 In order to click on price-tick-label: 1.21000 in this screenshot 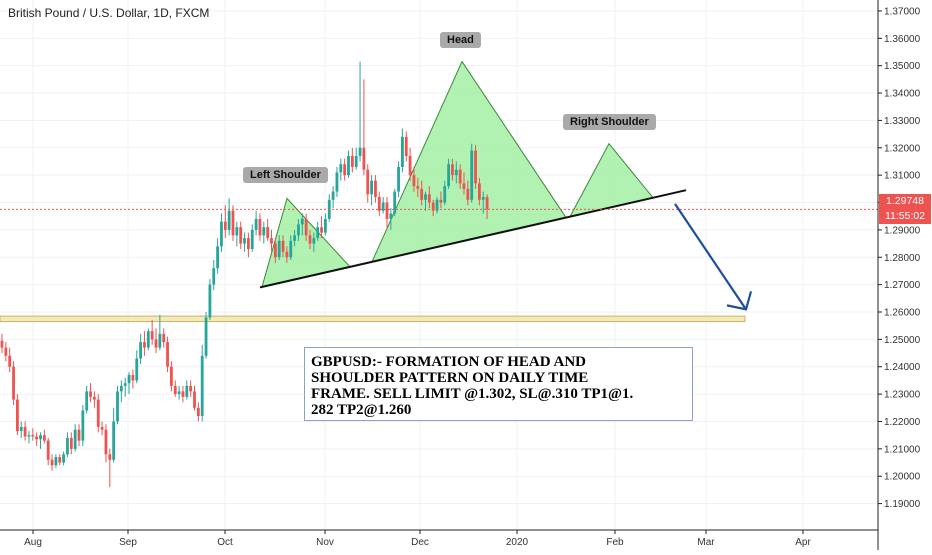, I will do `click(902, 449)`.